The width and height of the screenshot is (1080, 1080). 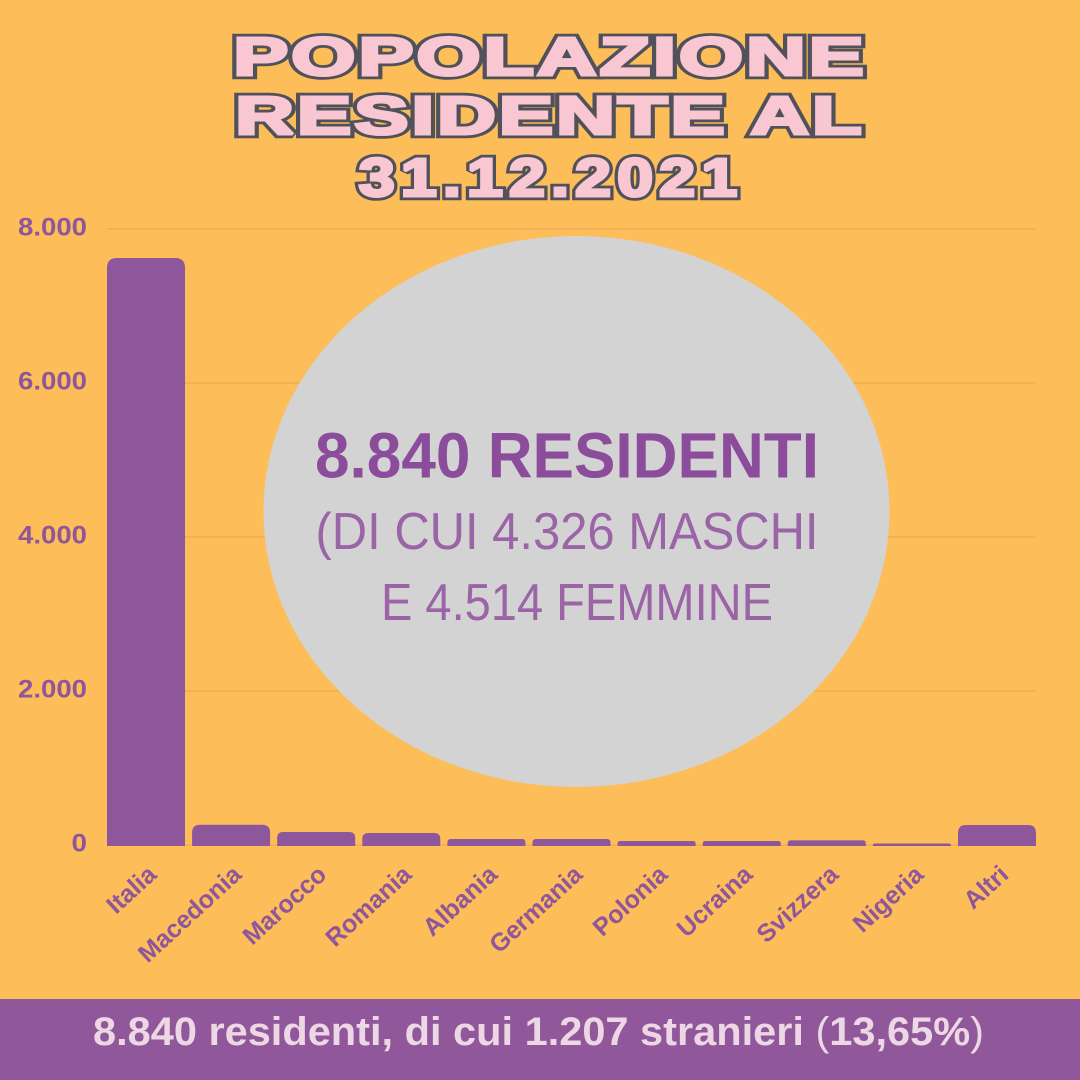 What do you see at coordinates (52, 381) in the screenshot?
I see `svg-text: 6.000` at bounding box center [52, 381].